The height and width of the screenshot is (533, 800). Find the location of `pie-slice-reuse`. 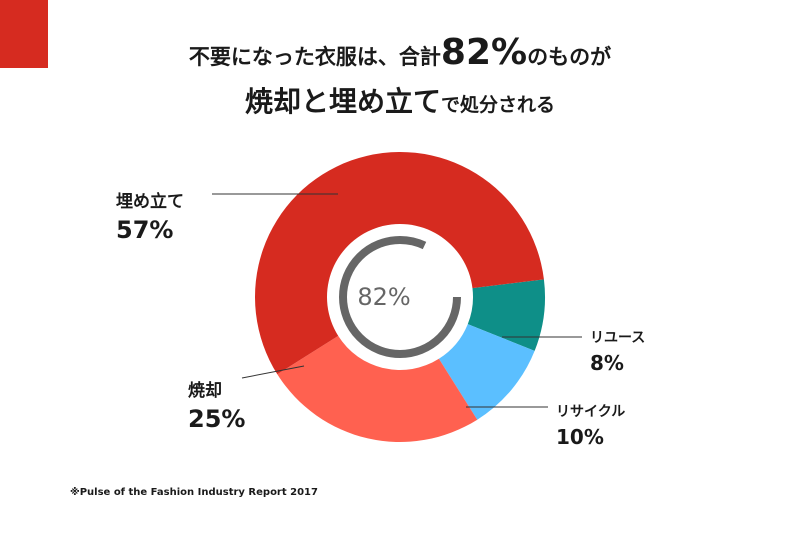

pie-slice-reuse is located at coordinates (506, 315).